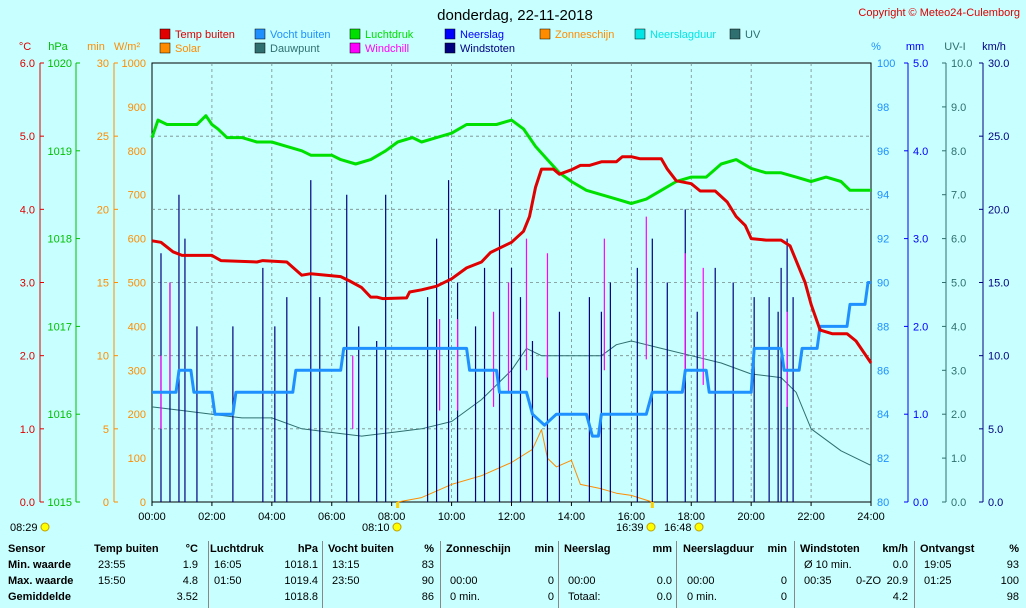 The width and height of the screenshot is (1026, 608). I want to click on header-label: Neerslag, so click(587, 549).